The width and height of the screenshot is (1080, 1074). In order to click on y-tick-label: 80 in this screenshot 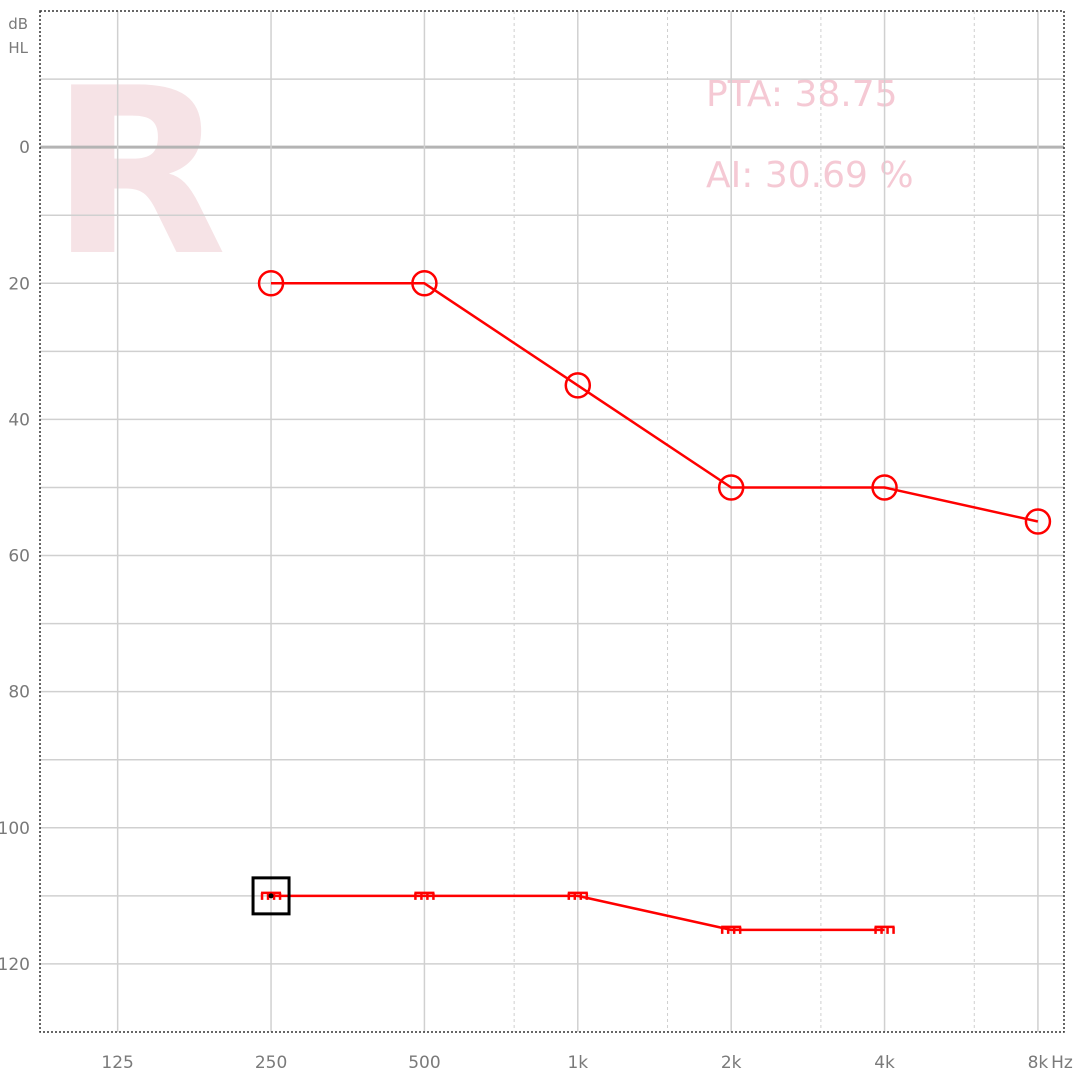, I will do `click(19, 693)`.